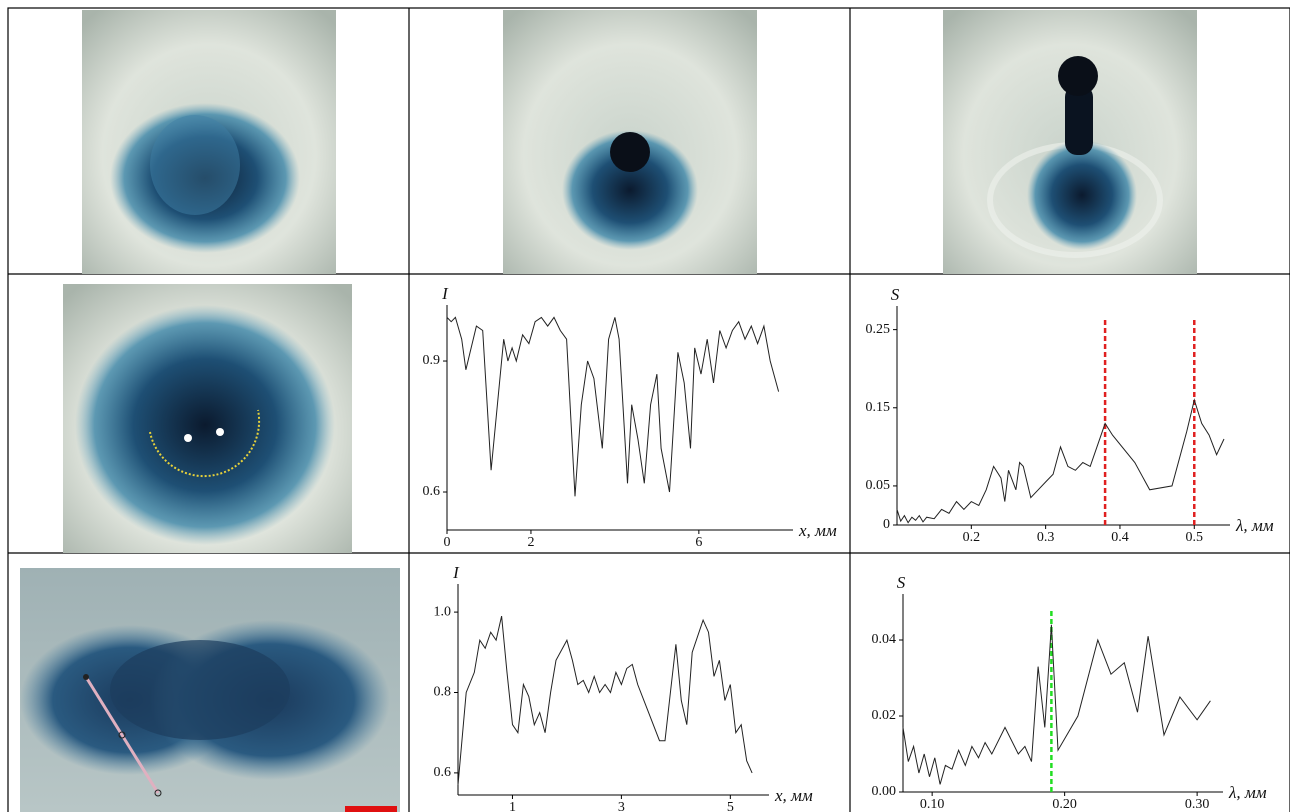  I want to click on x-tick-label: 6, so click(698, 542).